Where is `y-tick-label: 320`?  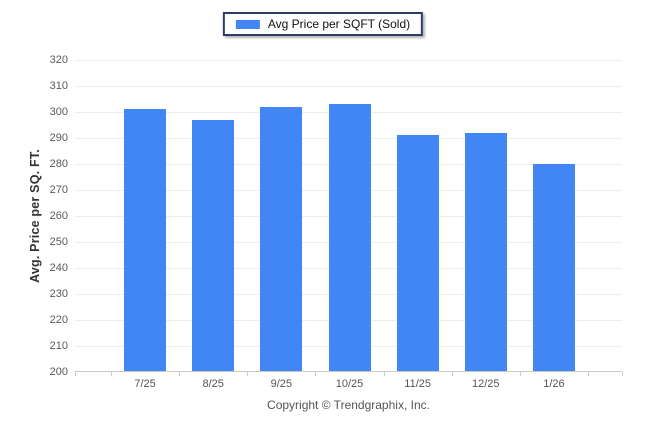
y-tick-label: 320 is located at coordinates (58, 60).